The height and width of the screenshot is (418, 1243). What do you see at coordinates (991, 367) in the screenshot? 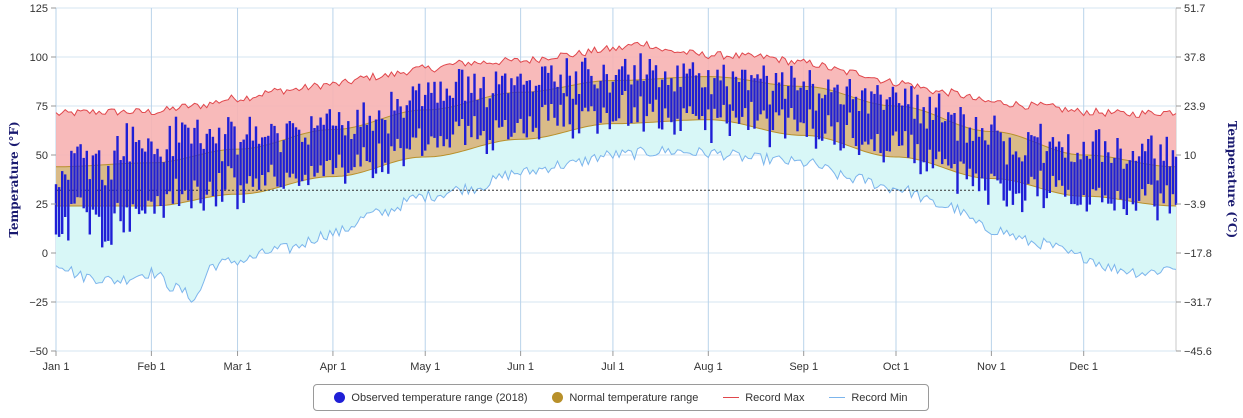
I see `x-tick-label: Nov 1` at bounding box center [991, 367].